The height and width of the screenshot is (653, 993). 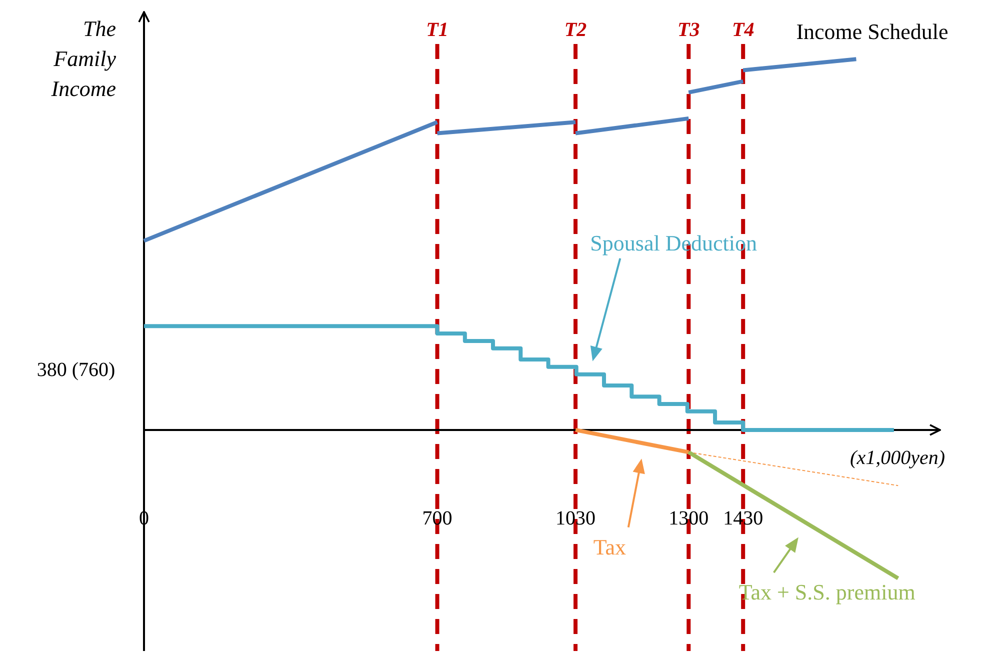 What do you see at coordinates (872, 31) in the screenshot?
I see `series-label: Income Schedule` at bounding box center [872, 31].